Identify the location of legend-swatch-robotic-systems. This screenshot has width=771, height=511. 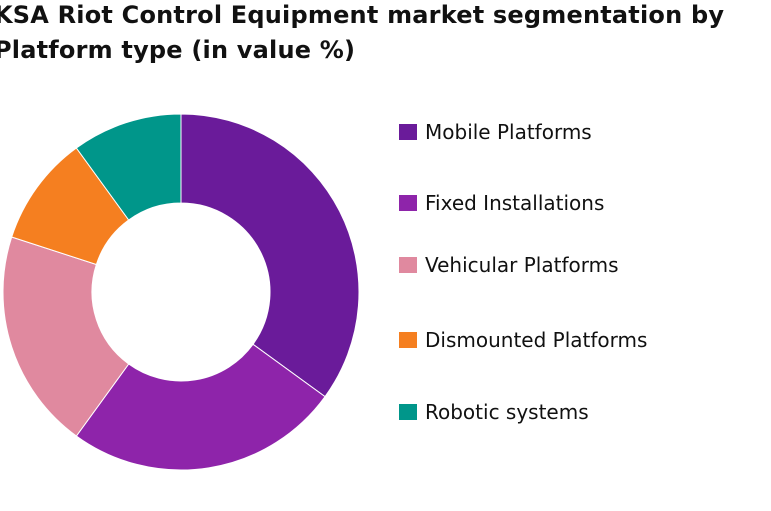
(408, 412).